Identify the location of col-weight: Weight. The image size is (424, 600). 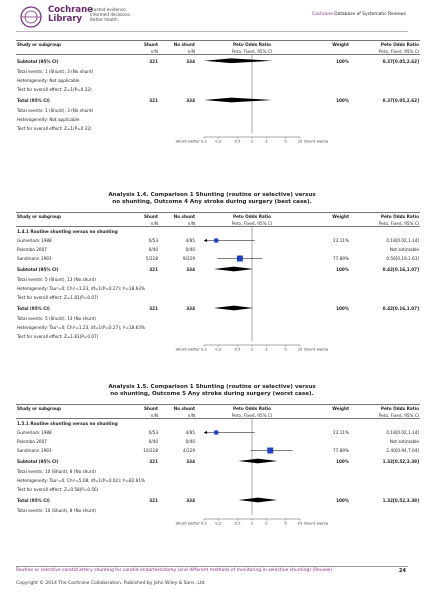
(329, 44).